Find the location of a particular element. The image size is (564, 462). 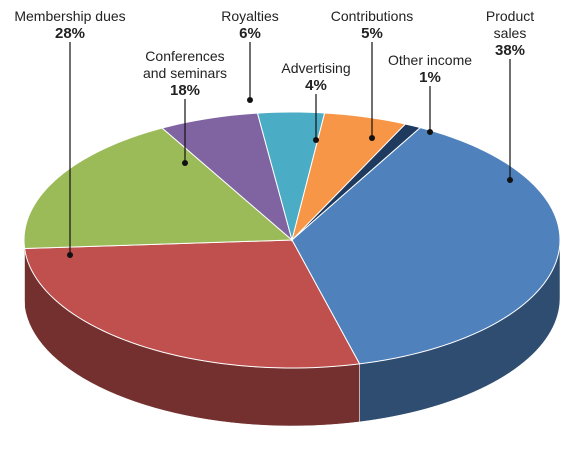

data-label: Advertising 4% is located at coordinates (315, 77).